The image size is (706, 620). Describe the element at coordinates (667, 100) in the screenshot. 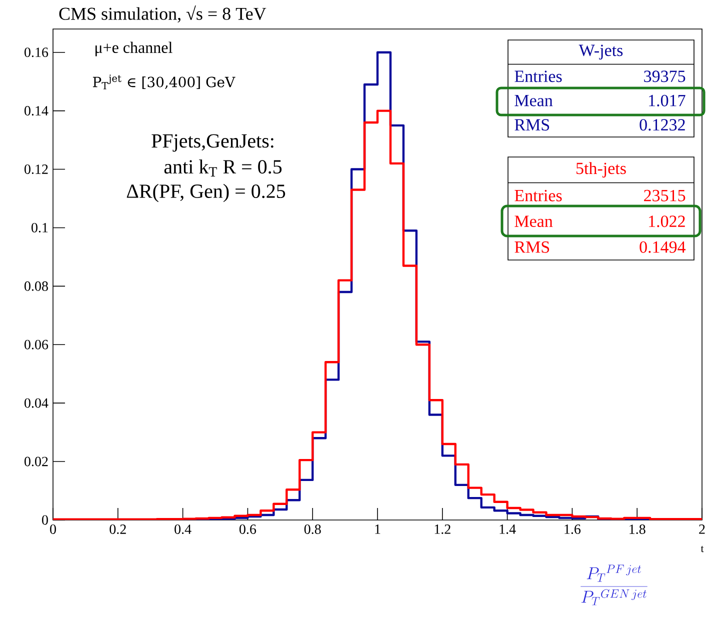

I see `annotation: 1.017` at that location.